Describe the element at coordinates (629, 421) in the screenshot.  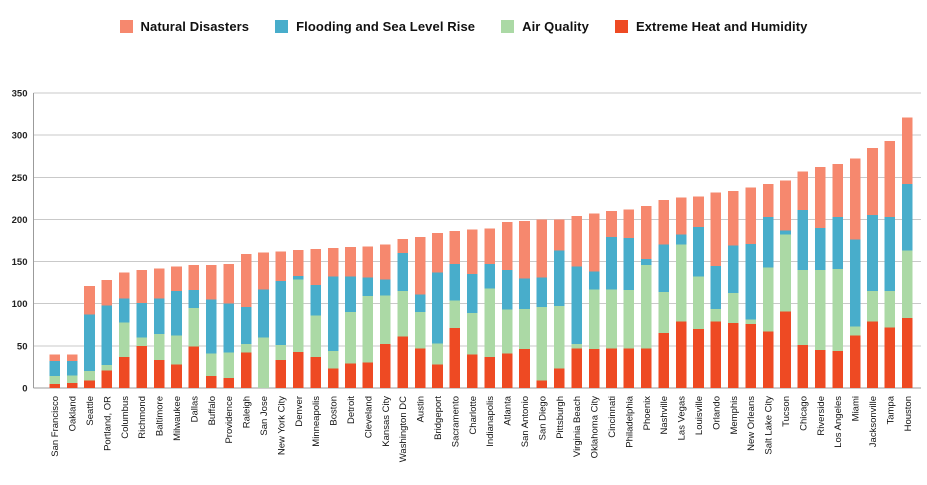
I see `x-axis-label: Philadelphia` at that location.